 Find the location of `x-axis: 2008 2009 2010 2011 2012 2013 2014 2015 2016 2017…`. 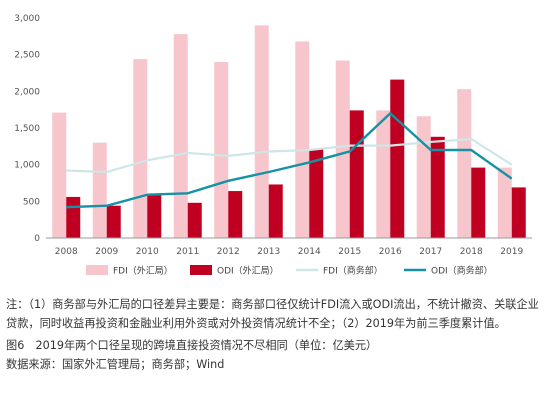

x-axis: 2008 2009 2010 2011 2012 2013 2014 2015 2016 2017… is located at coordinates (289, 252).